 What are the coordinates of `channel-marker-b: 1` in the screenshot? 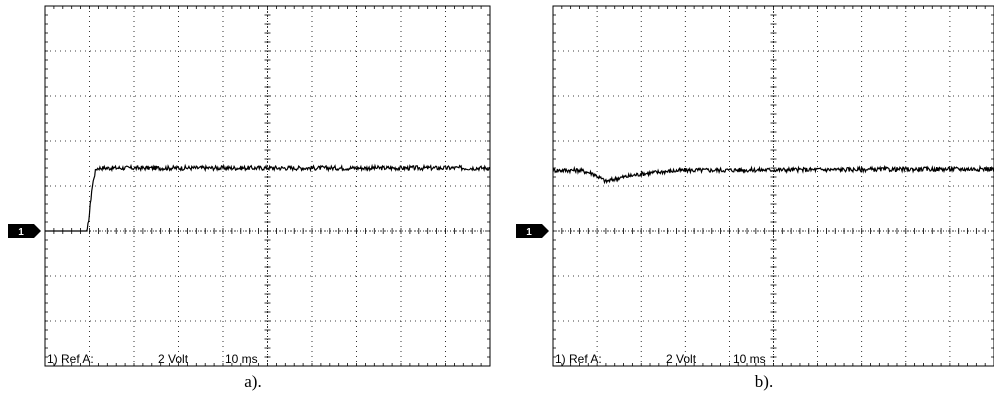 It's located at (532, 231).